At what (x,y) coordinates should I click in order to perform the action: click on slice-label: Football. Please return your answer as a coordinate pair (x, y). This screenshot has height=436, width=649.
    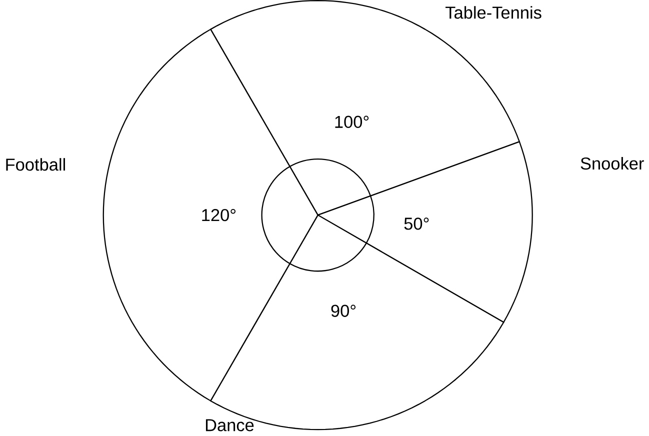
    Looking at the image, I should click on (35, 164).